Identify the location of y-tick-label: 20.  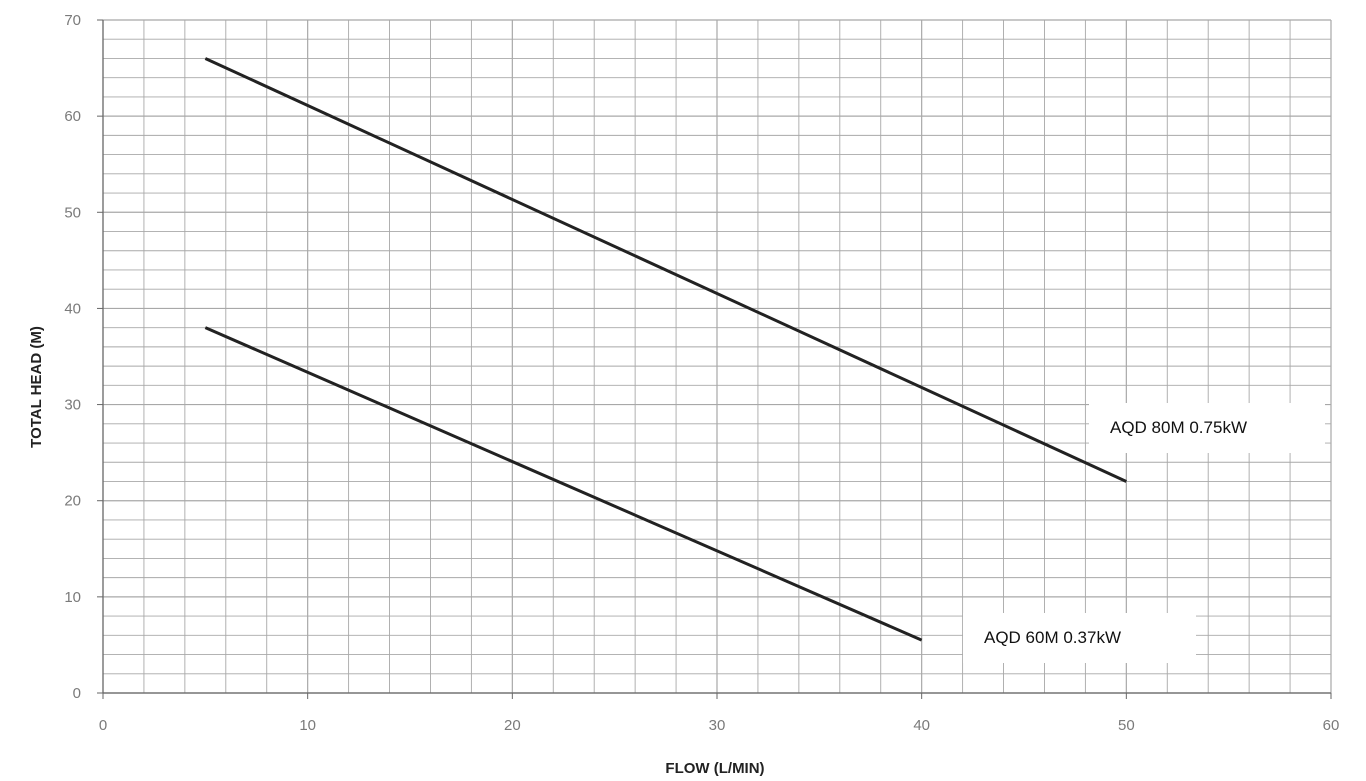
(72, 501).